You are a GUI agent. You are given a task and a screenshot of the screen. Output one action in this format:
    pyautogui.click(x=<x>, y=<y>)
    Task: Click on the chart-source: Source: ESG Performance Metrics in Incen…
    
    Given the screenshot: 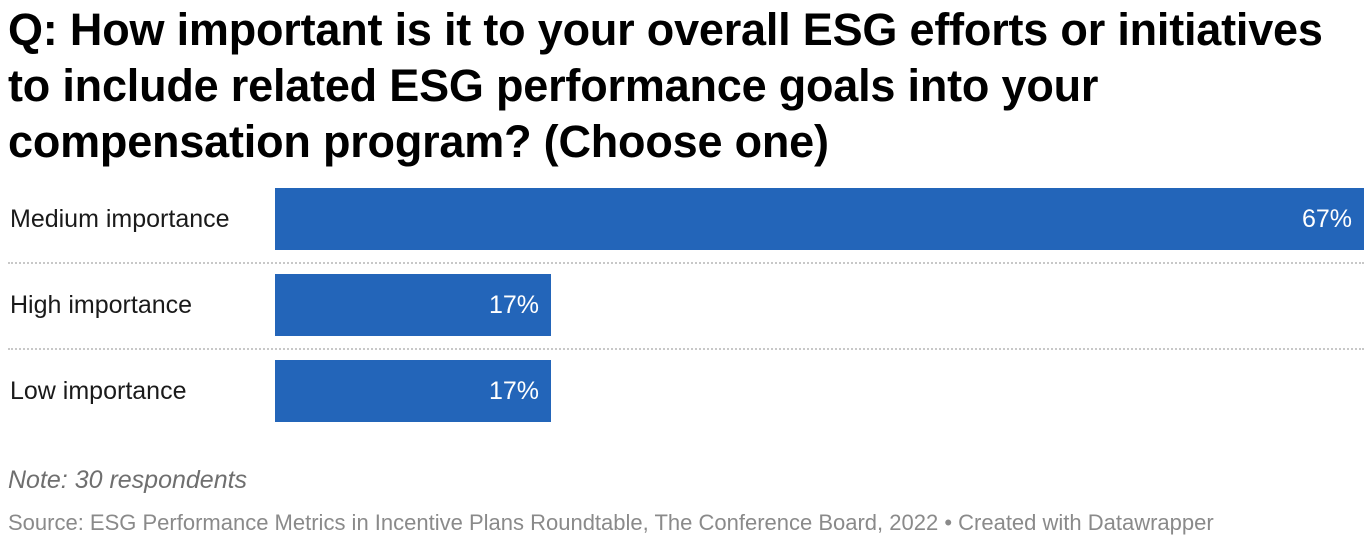 What is the action you would take?
    pyautogui.click(x=611, y=522)
    